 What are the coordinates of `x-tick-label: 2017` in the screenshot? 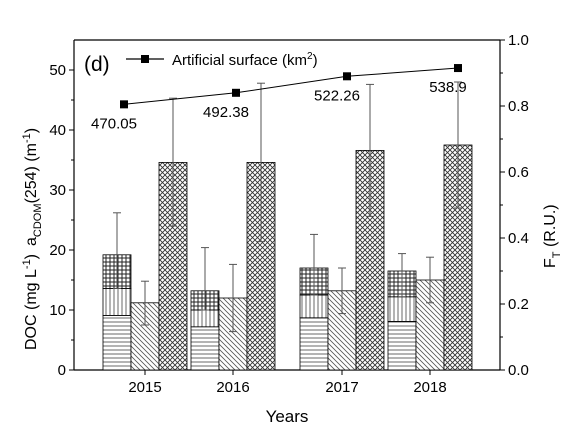 It's located at (341, 387).